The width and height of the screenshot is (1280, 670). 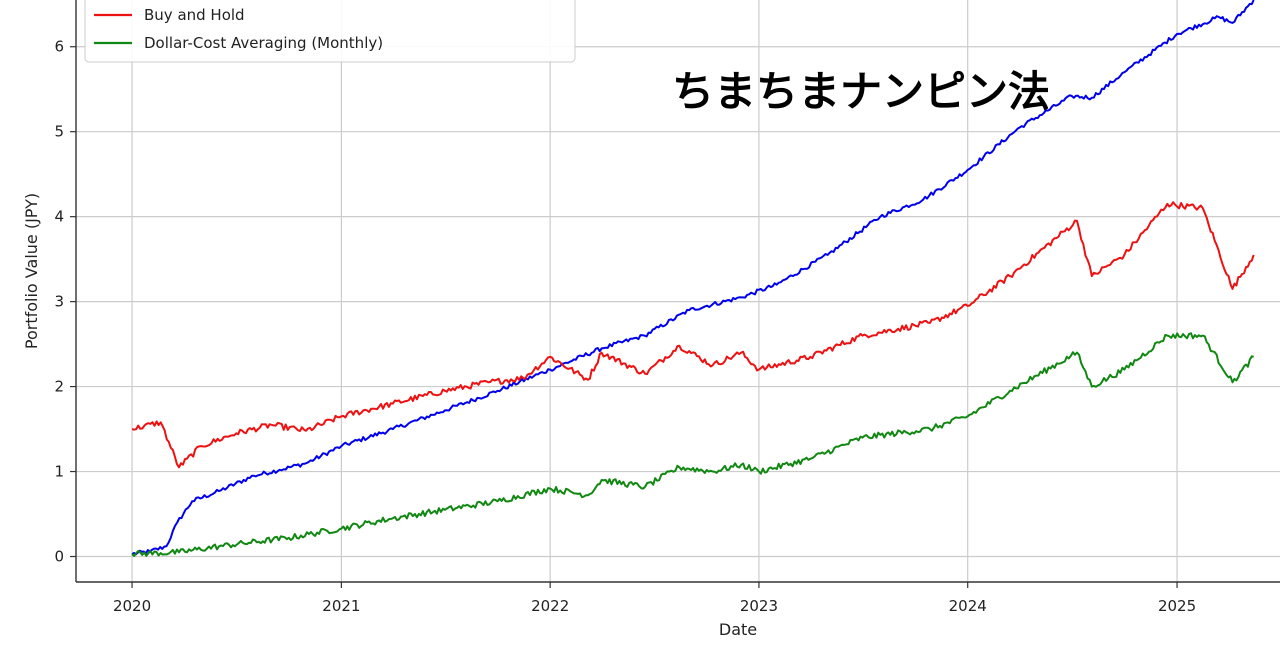 I want to click on legend-label: Buy and Hold, so click(x=194, y=15).